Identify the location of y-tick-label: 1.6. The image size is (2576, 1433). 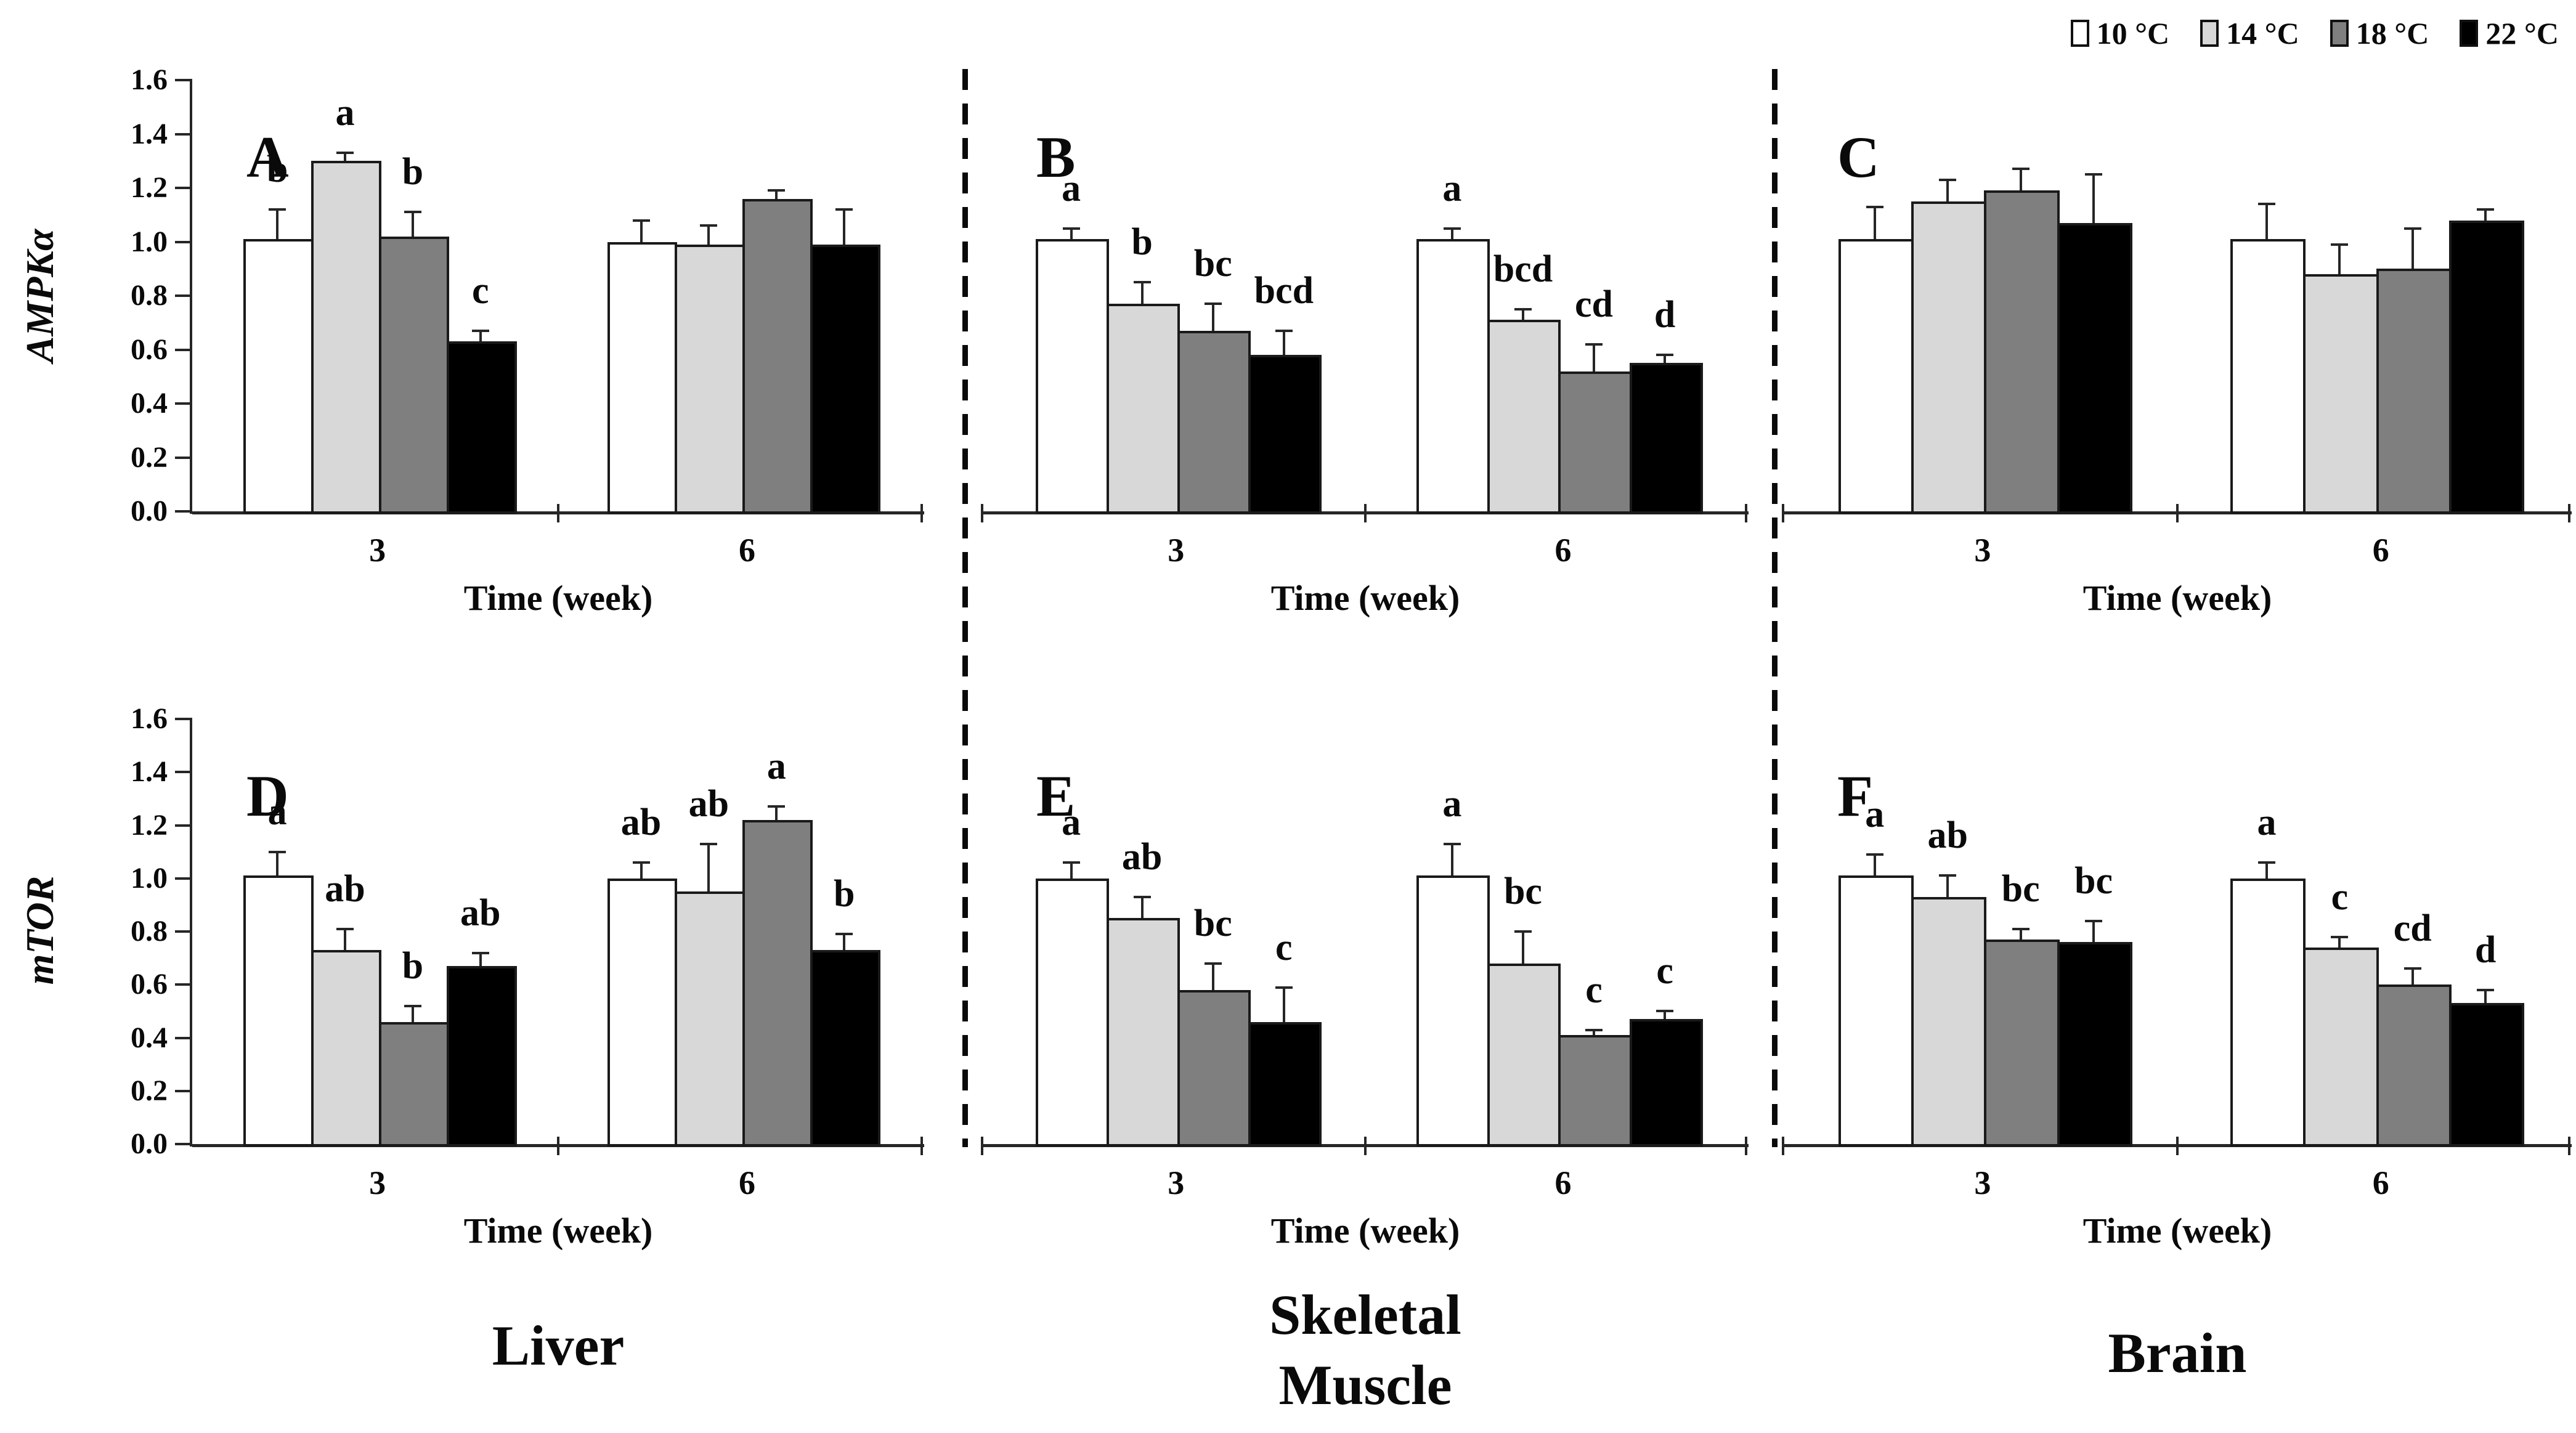
(149, 718).